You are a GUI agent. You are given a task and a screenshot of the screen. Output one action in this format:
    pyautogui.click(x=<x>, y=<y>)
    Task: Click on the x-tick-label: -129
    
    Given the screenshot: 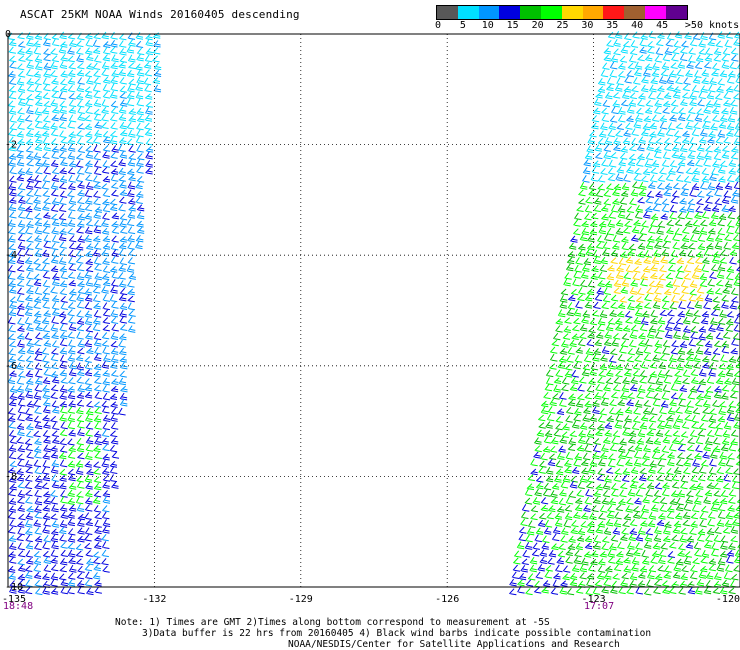 What is the action you would take?
    pyautogui.click(x=301, y=599)
    